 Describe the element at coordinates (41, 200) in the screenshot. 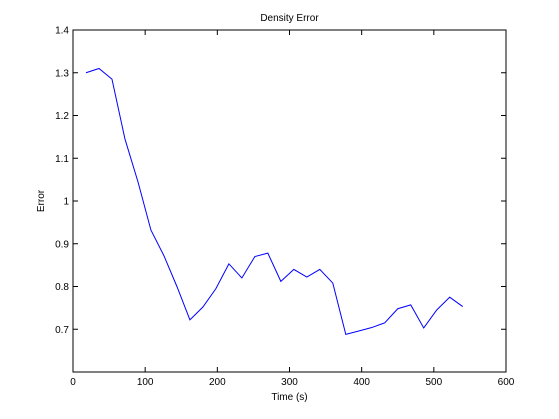

I see `y-axis-label: Error` at that location.